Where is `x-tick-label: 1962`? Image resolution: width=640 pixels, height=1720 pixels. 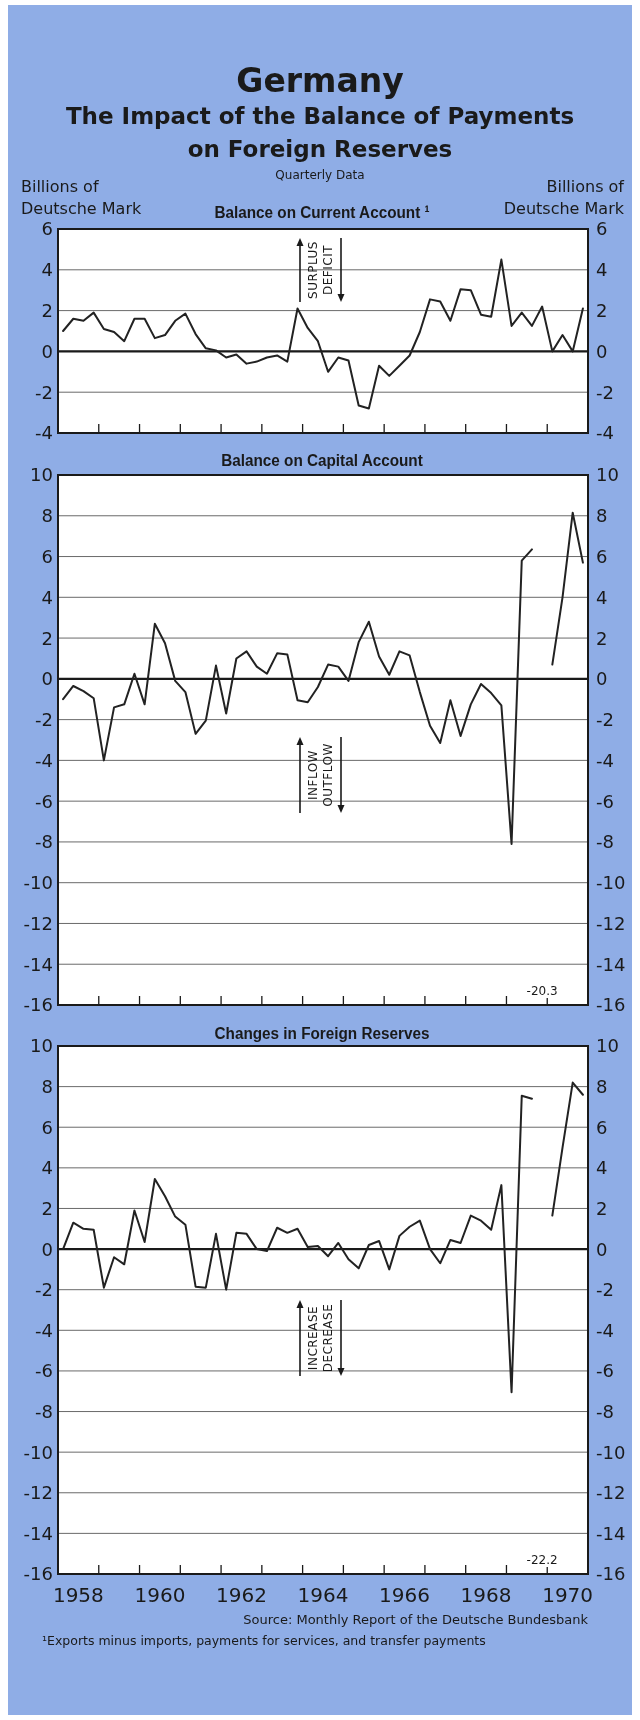
x-tick-label: 1962 is located at coordinates (241, 1595).